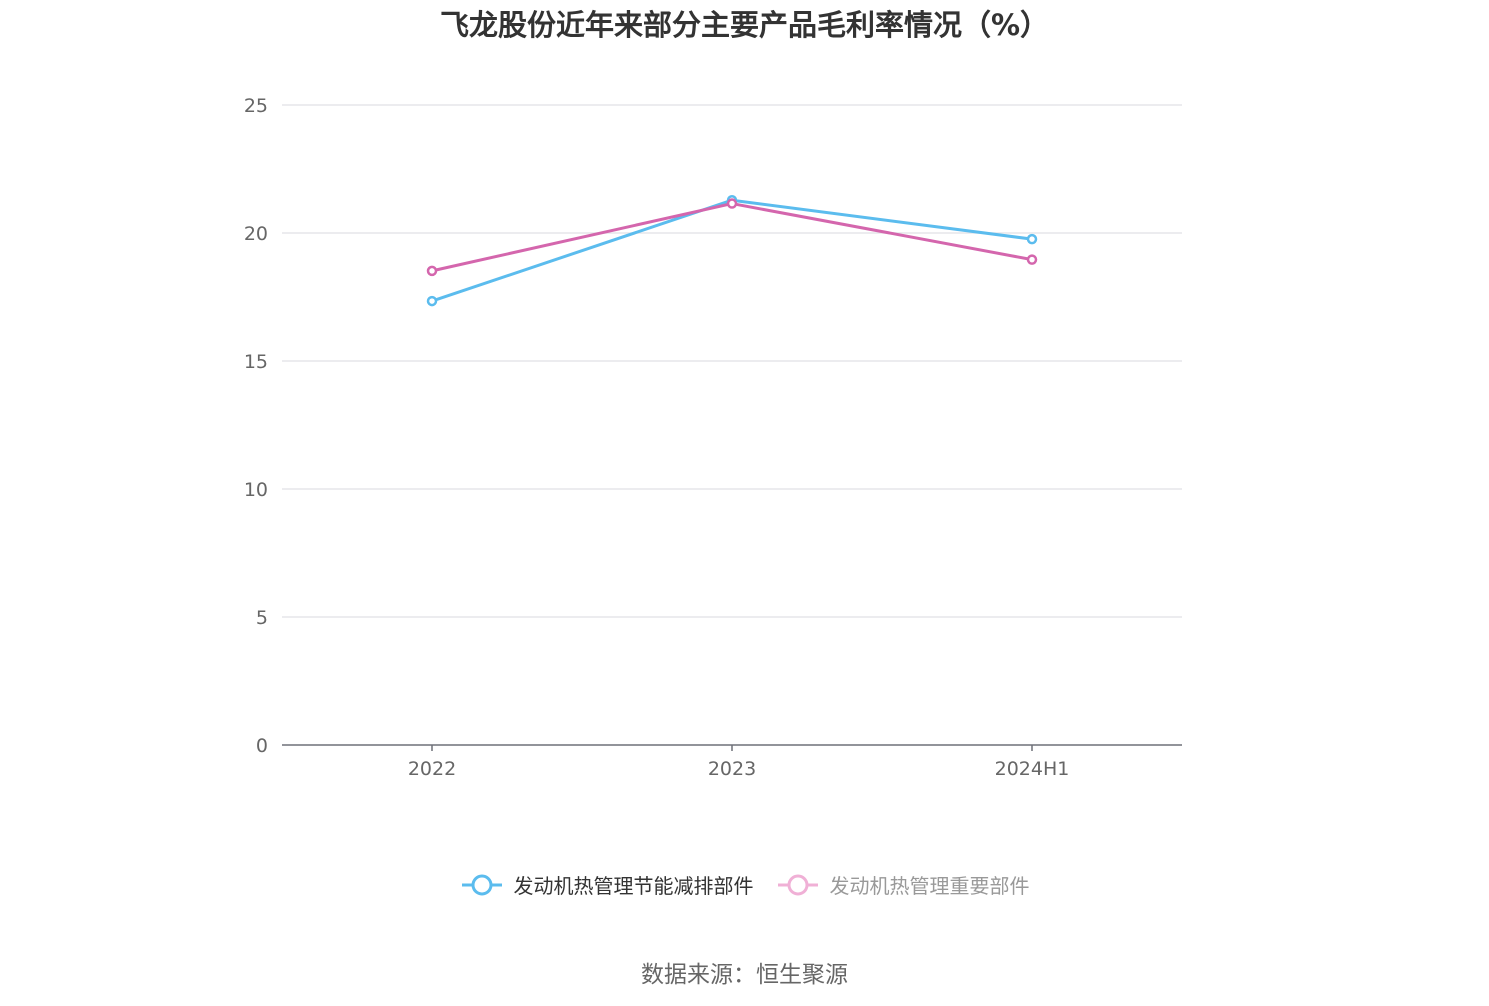 This screenshot has height=1006, width=1489. I want to click on legend-item-series-1: 发动机热管理节能减排部件, so click(607, 884).